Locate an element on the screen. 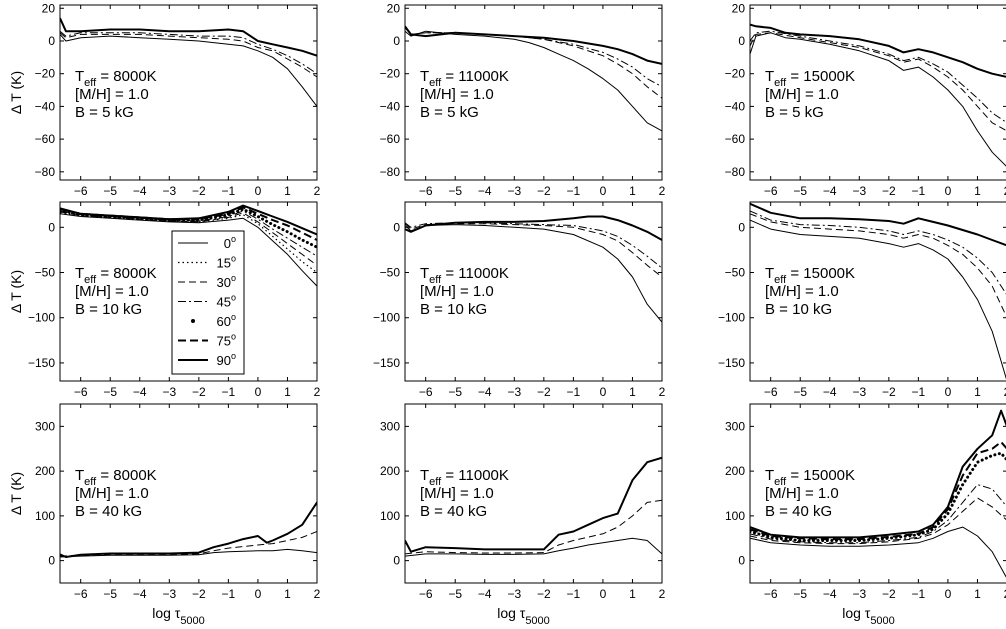  y-tick-label: −150 is located at coordinates (41, 363).